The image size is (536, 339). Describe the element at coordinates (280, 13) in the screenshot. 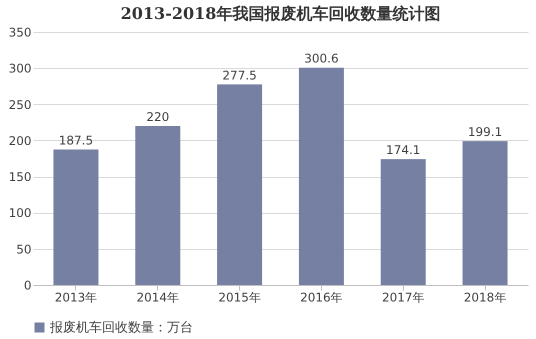

I see `chart-title: 2013-2018年我国报废机车回收数量统计图` at that location.